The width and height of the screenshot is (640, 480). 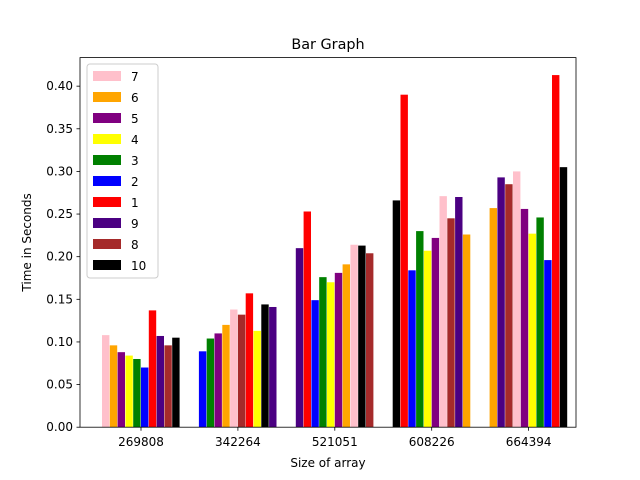 What do you see at coordinates (135, 245) in the screenshot?
I see `legend-label-8: 8` at bounding box center [135, 245].